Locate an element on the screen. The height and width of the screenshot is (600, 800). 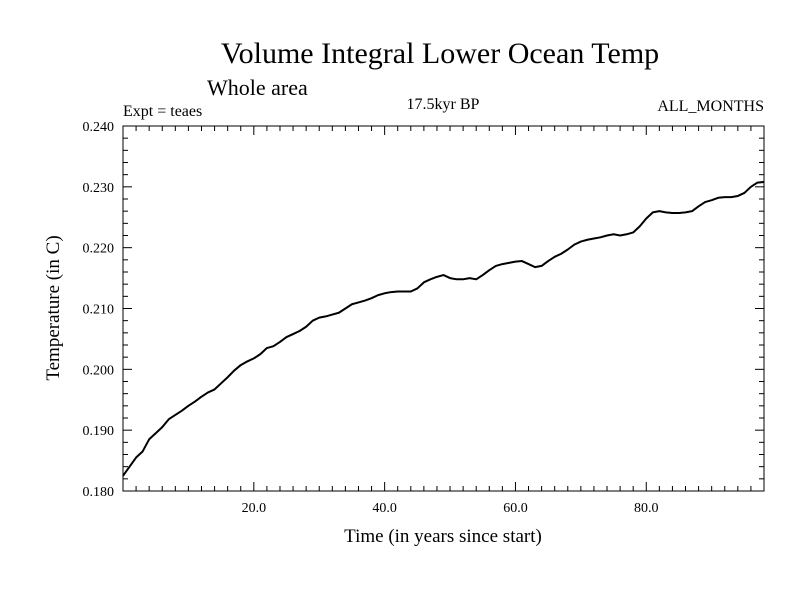
months-label: ALL_MONTHS is located at coordinates (710, 106).